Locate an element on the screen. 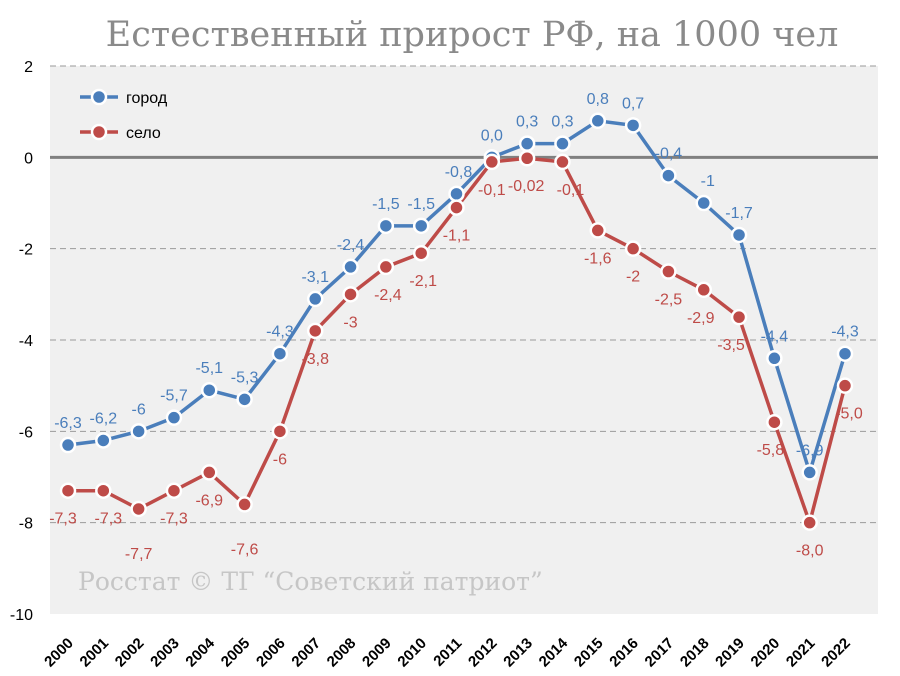  x-tick-label: 2008 is located at coordinates (342, 653).